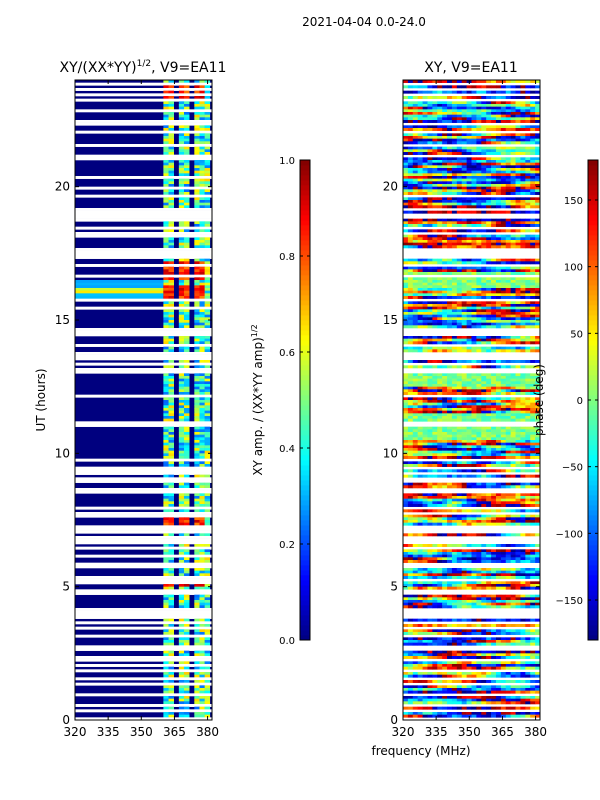 Image resolution: width=600 pixels, height=800 pixels. I want to click on colorbar-band, so click(305, 503).